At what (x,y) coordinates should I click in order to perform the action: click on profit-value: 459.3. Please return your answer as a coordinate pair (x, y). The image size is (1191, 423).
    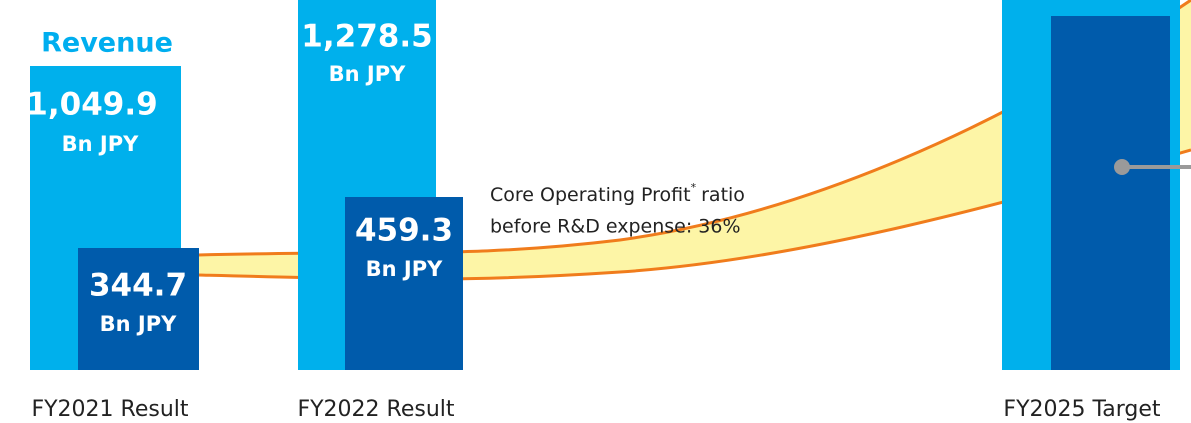
    Looking at the image, I should click on (404, 231).